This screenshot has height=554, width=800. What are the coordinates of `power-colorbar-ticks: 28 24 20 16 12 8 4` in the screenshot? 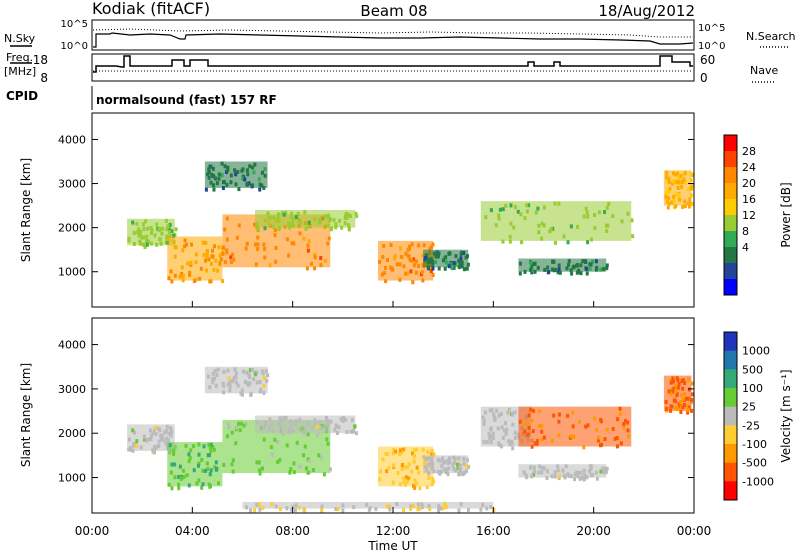 It's located at (749, 199).